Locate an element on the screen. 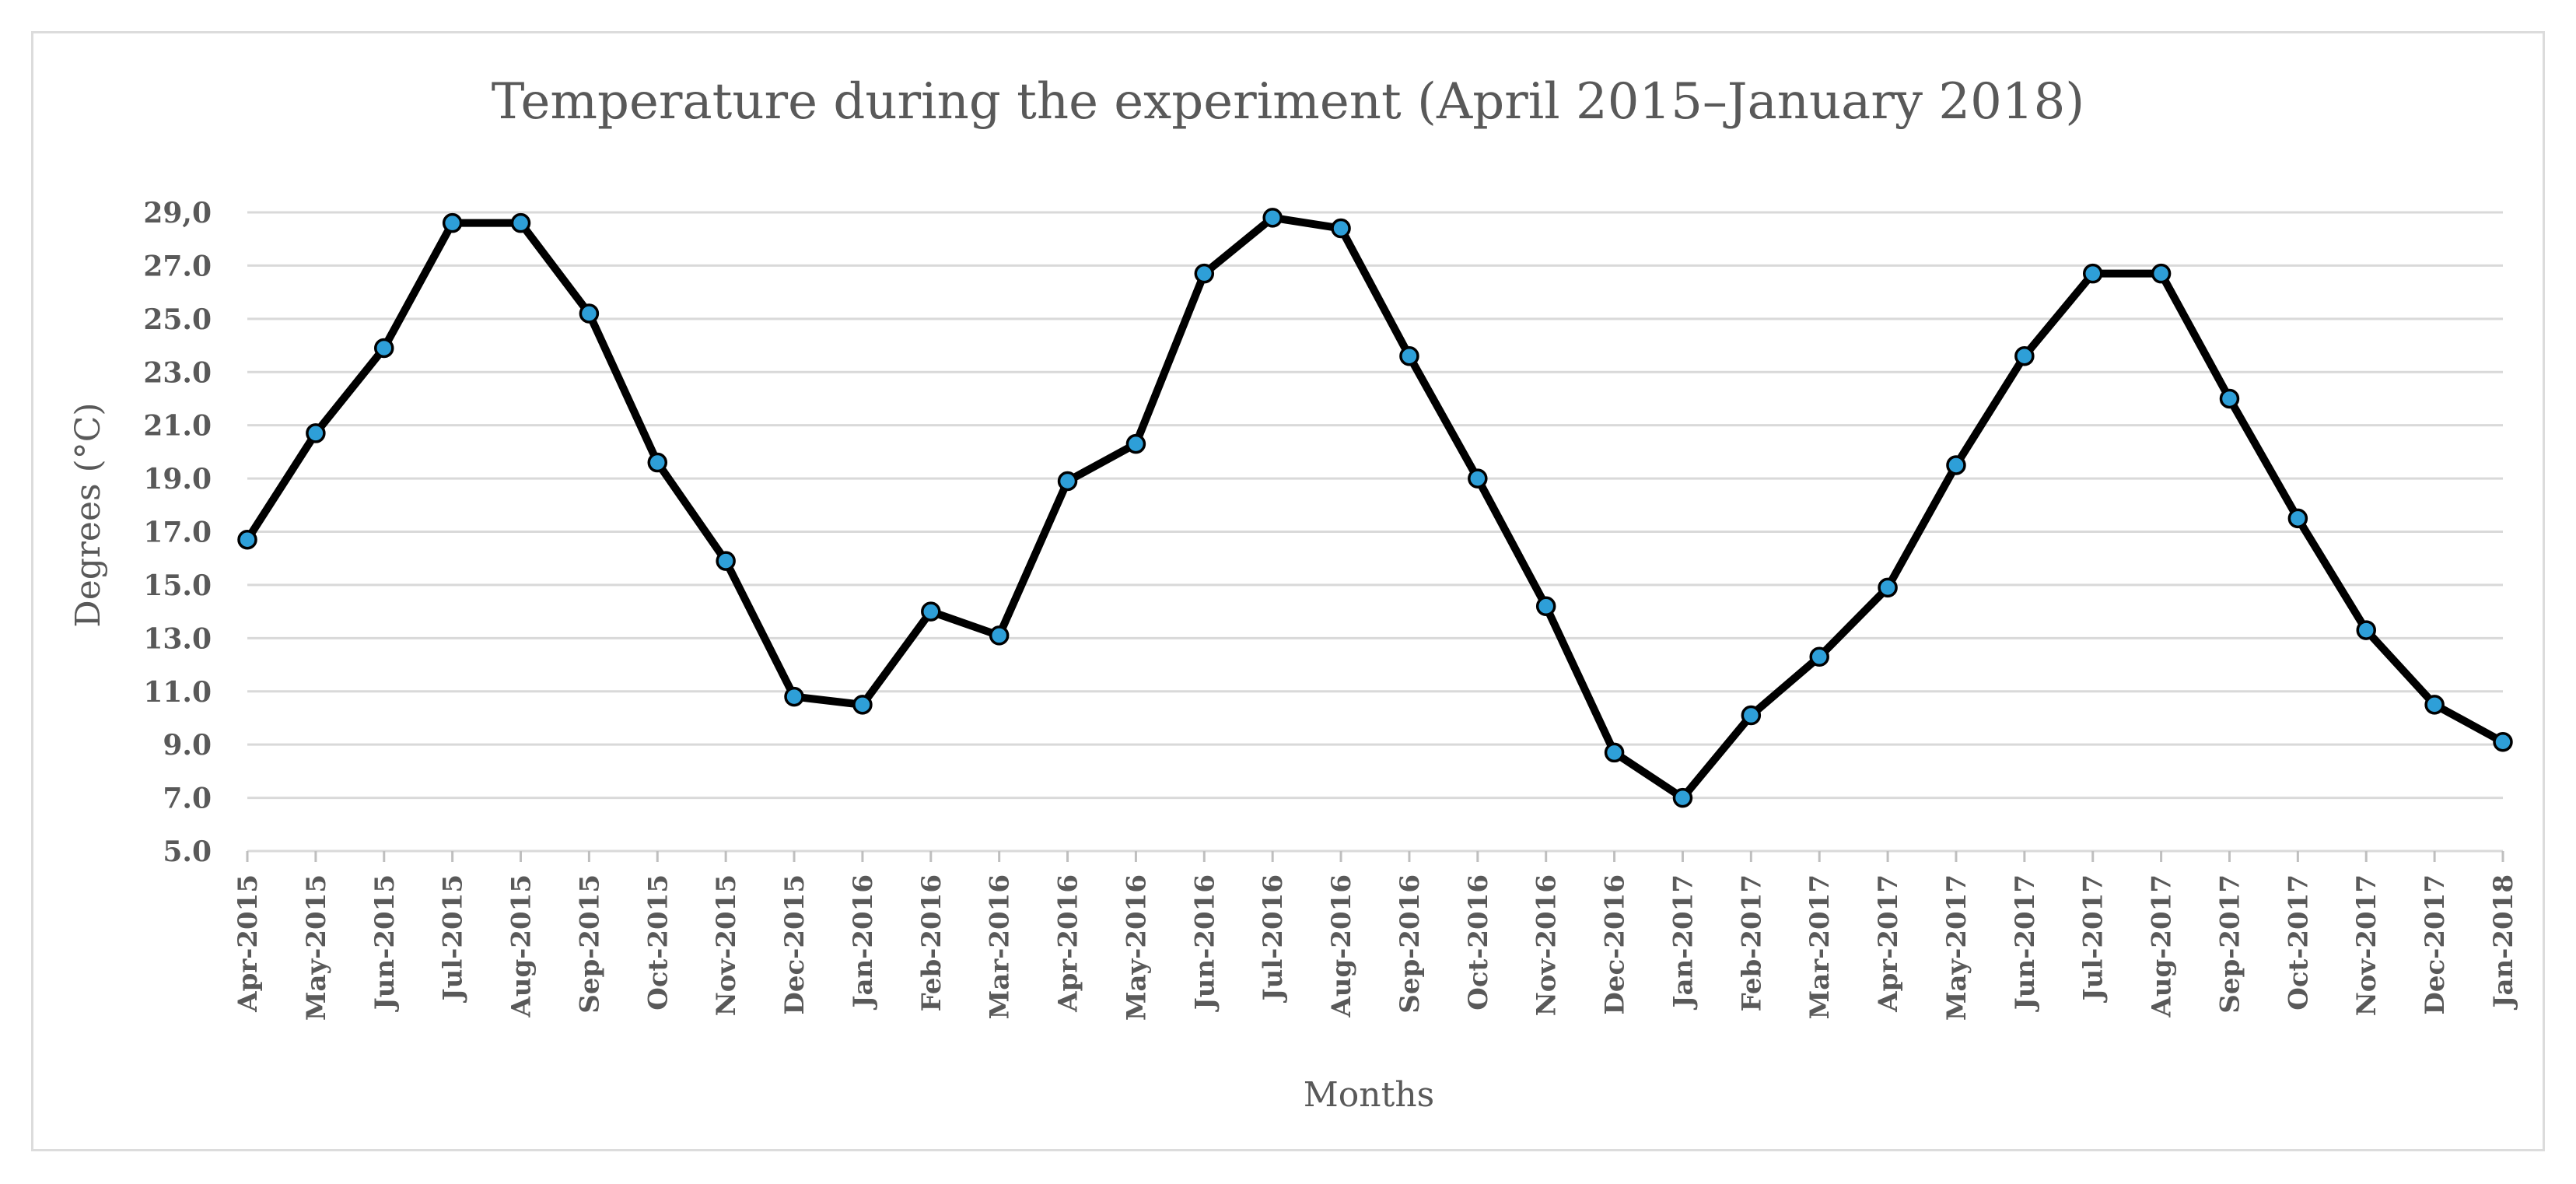 The image size is (2576, 1184). y-tick-label: 23.0 is located at coordinates (177, 372).